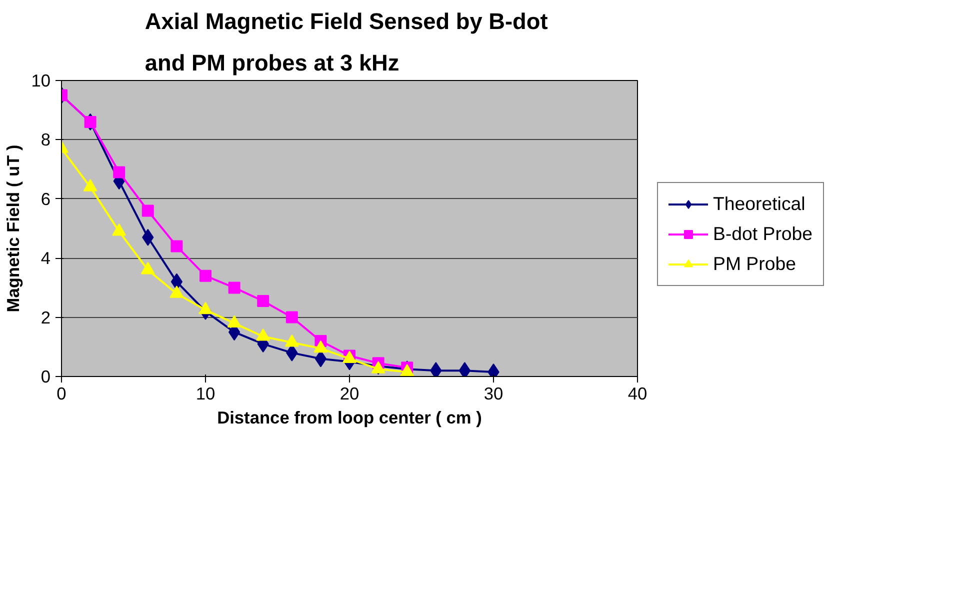 The height and width of the screenshot is (590, 960). Describe the element at coordinates (349, 418) in the screenshot. I see `x-axis-title: Distance from loop center ( cm )` at that location.